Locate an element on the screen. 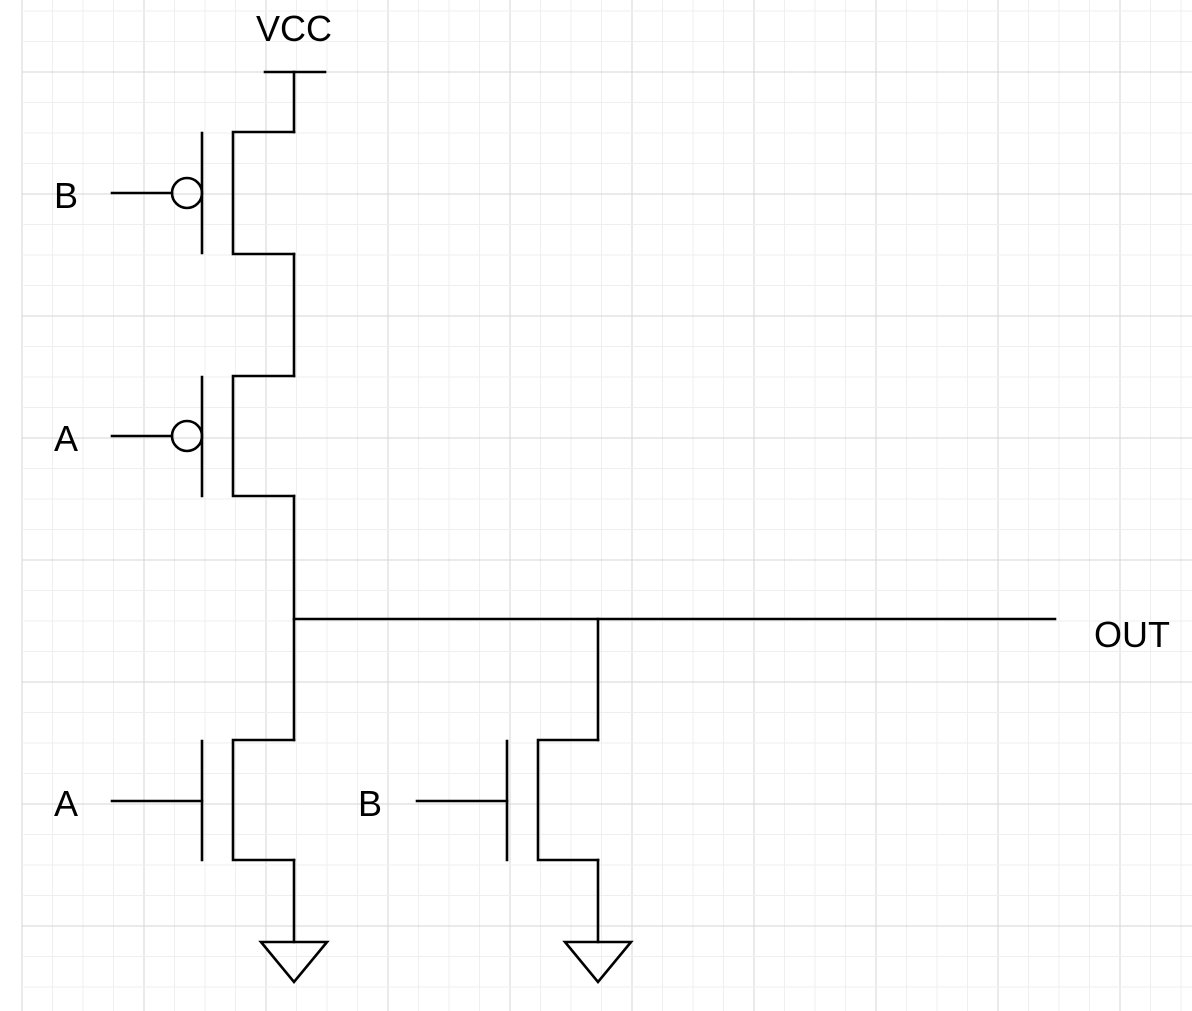 Image resolution: width=1192 pixels, height=1011 pixels. vcc-rail is located at coordinates (295, 102).